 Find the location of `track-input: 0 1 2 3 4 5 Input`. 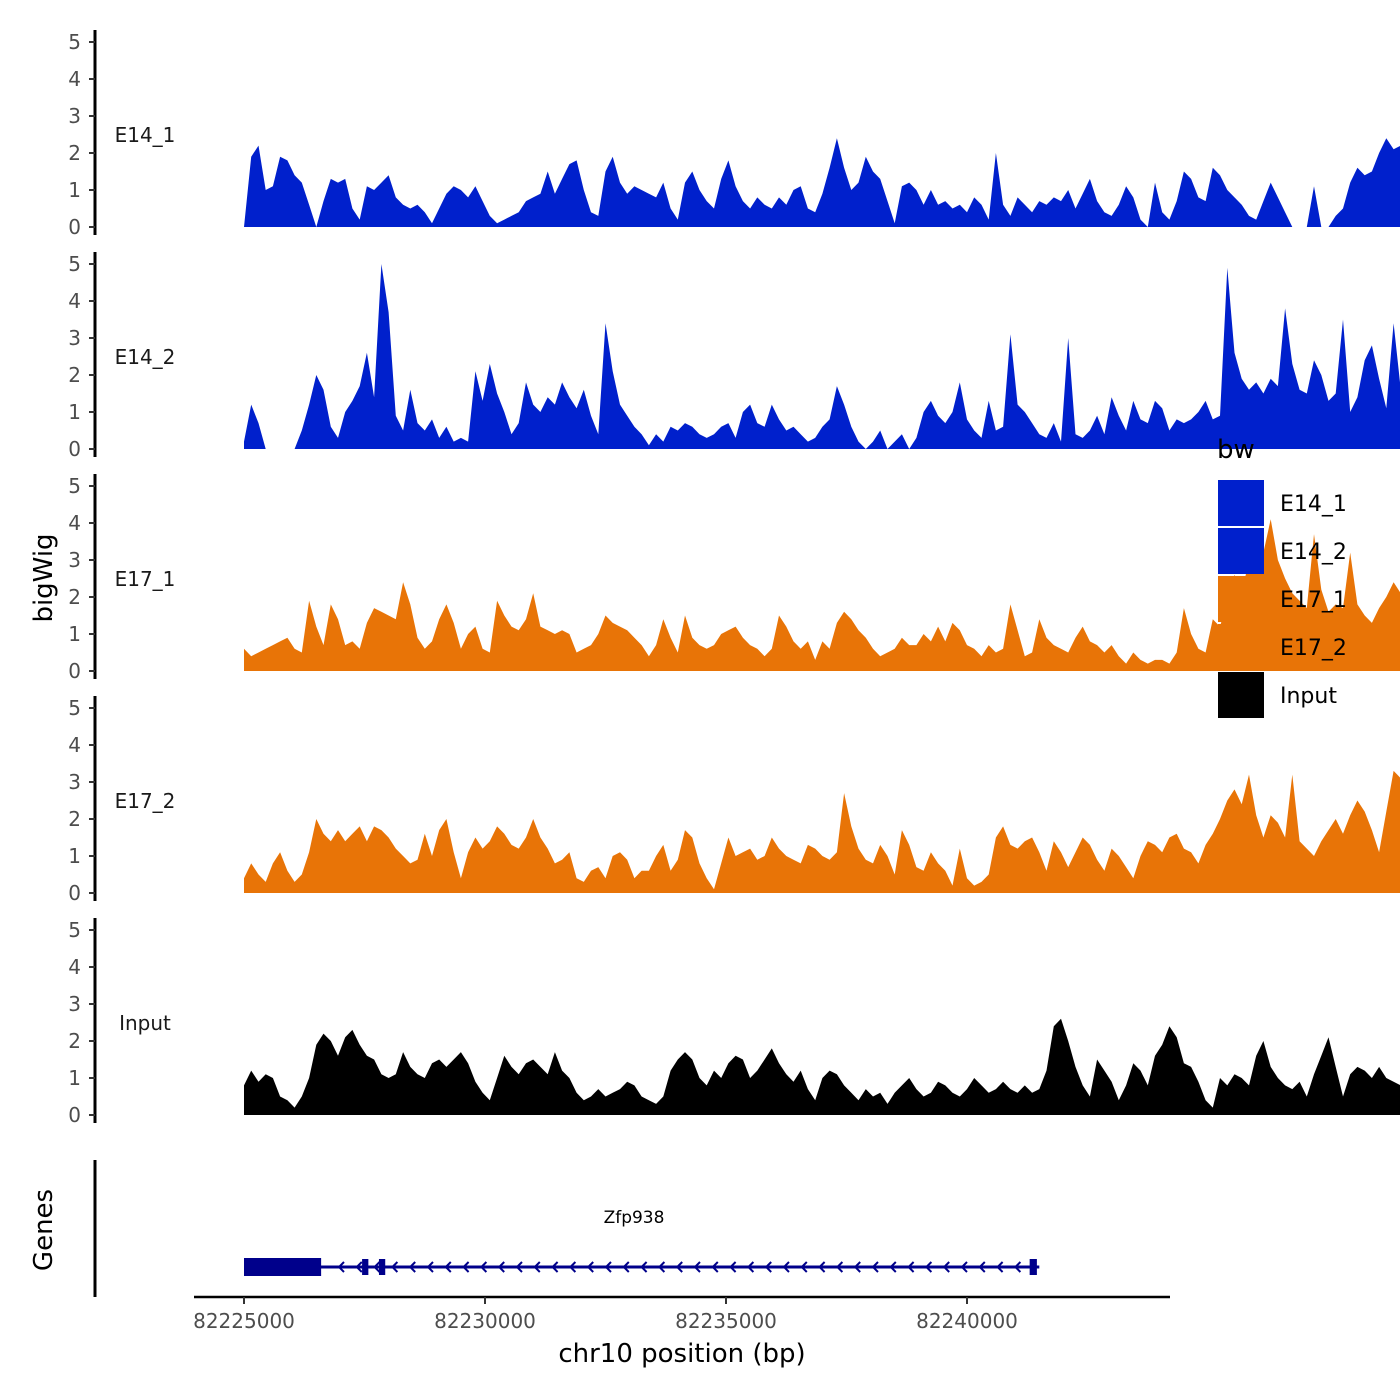

track-input: 0 1 2 3 4 5 Input is located at coordinates (734, 1022).